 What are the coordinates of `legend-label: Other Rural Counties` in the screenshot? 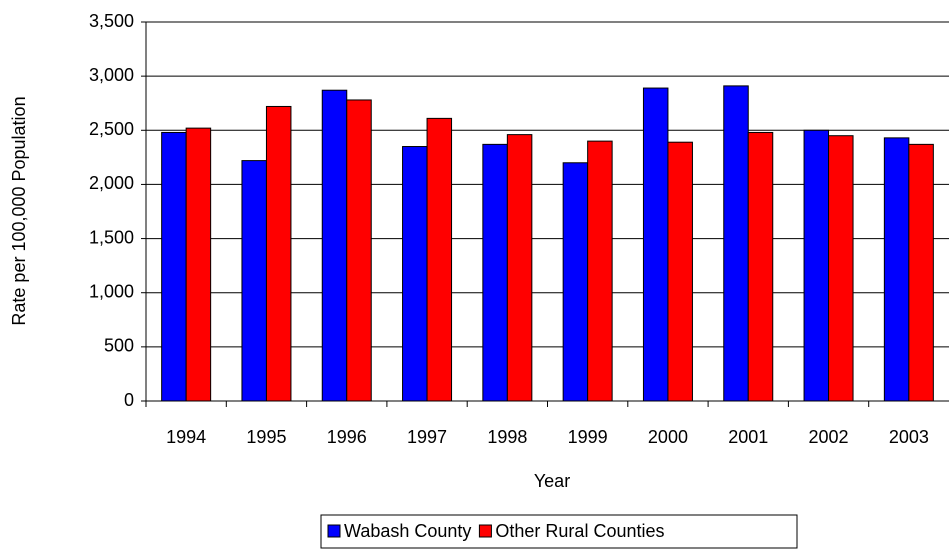 It's located at (579, 531).